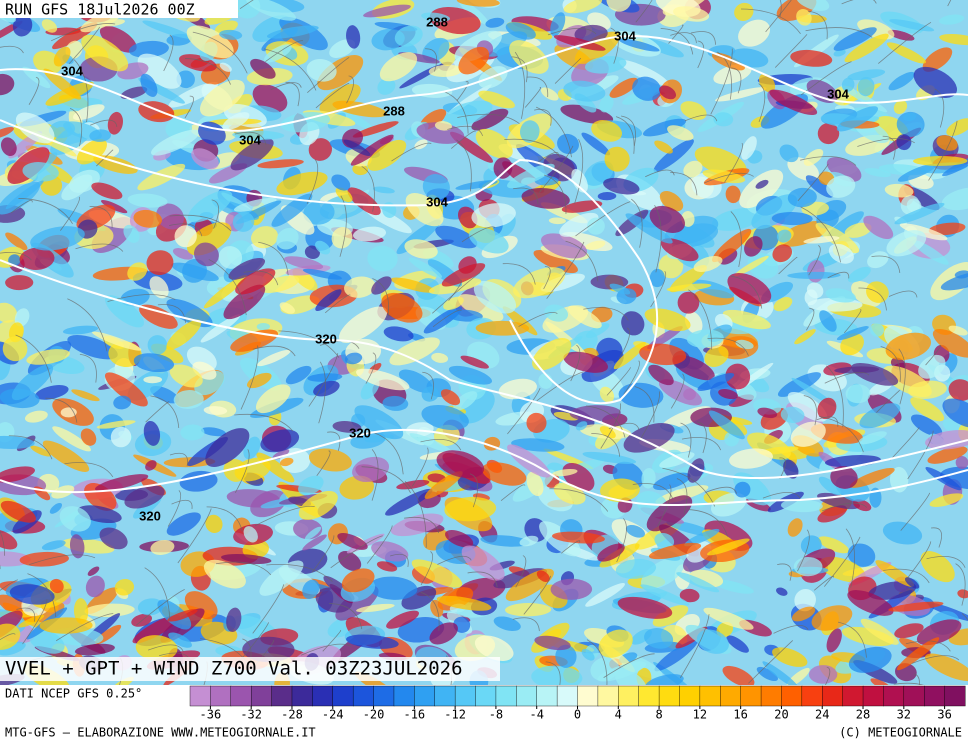  I want to click on title-box, so click(250, 669).